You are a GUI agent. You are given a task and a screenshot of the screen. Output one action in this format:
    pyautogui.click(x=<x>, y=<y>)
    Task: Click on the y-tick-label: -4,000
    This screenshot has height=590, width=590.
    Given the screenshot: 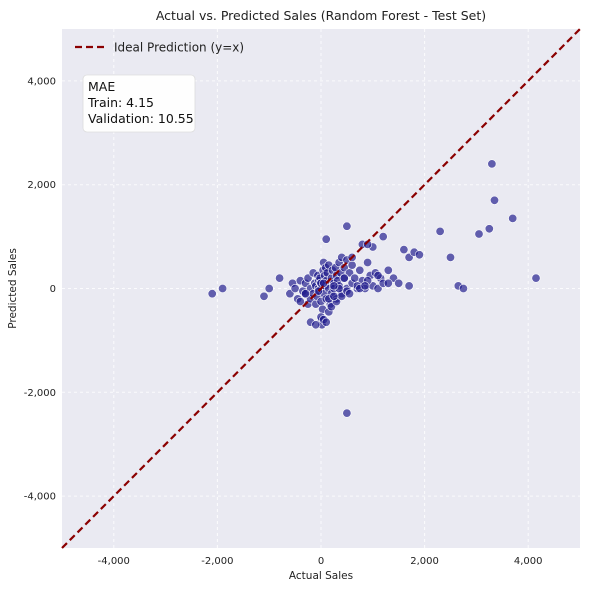 What is the action you would take?
    pyautogui.click(x=40, y=497)
    